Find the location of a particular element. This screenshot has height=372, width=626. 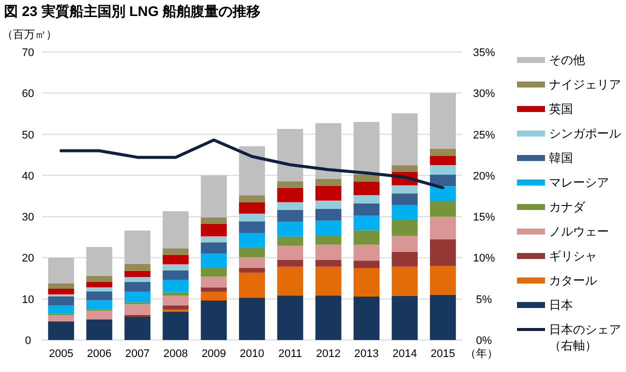

x-tick-label: 2009 is located at coordinates (214, 354).